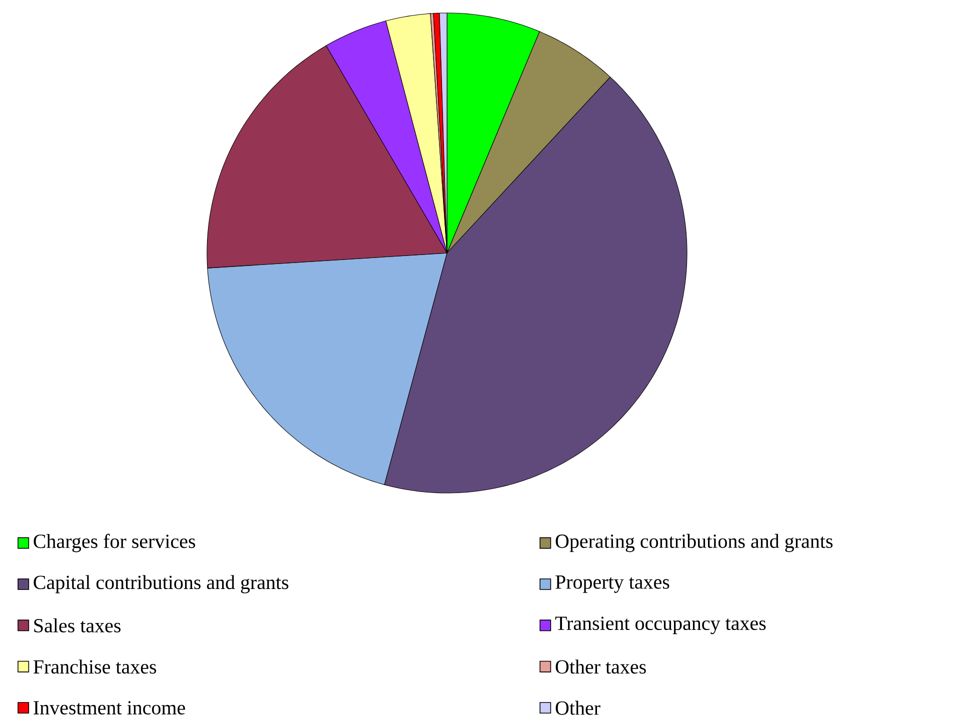  What do you see at coordinates (109, 708) in the screenshot?
I see `legend-label: Investment income` at bounding box center [109, 708].